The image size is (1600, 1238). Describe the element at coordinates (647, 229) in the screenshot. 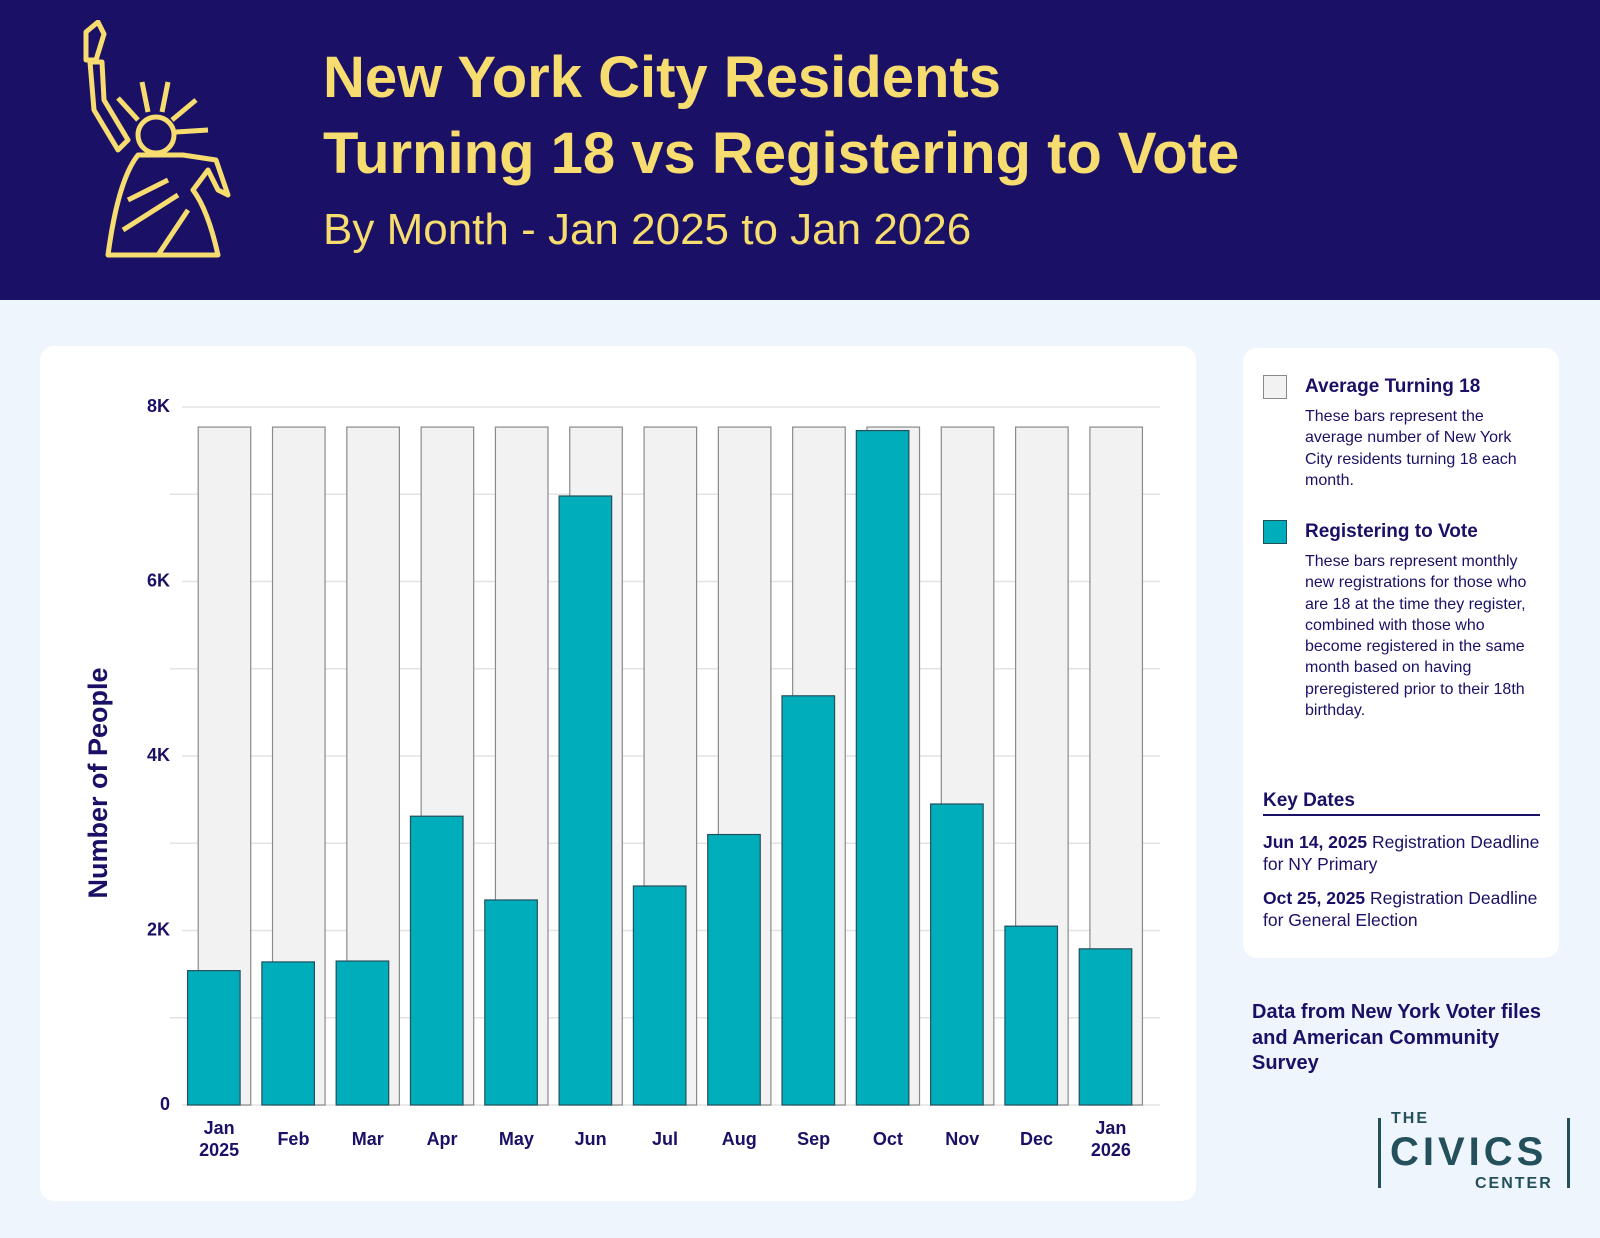

I see `chart-subtitle: By Month - Jan 2025 to Jan 2026` at that location.